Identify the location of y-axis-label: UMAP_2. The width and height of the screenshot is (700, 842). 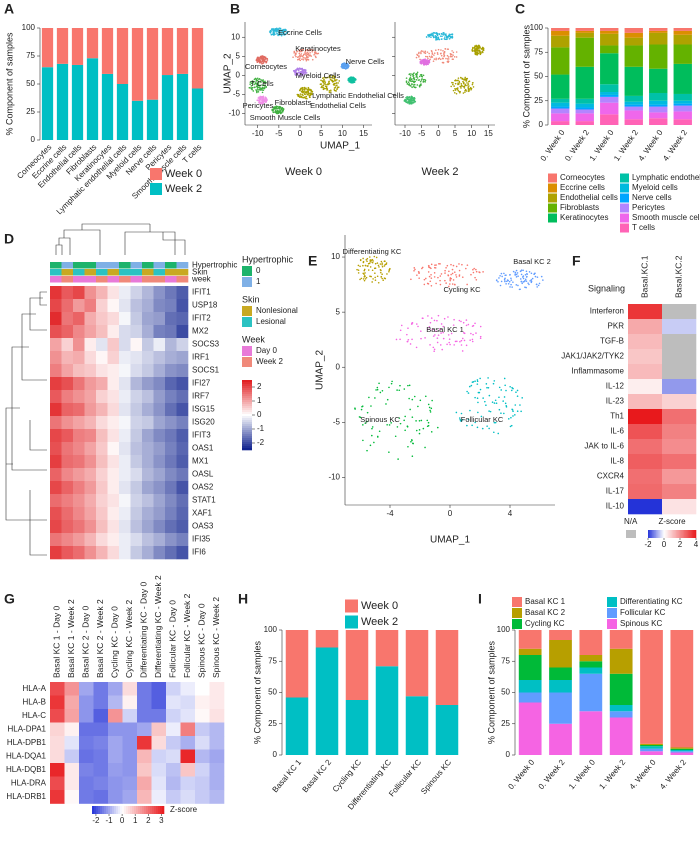
(320, 370).